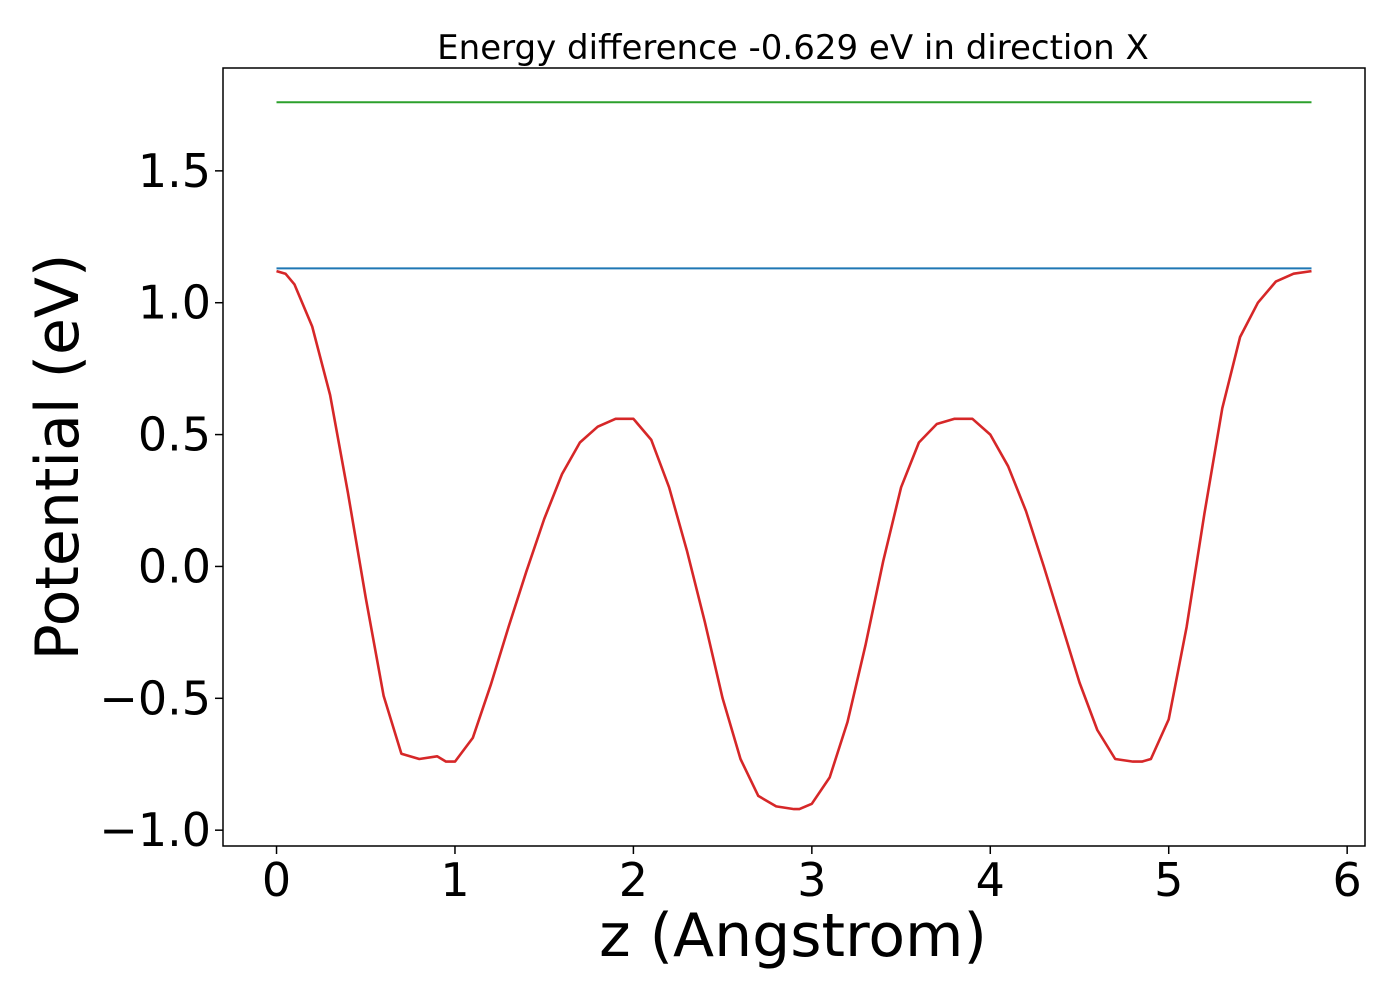  What do you see at coordinates (161, 500) in the screenshot?
I see `y-axis: −1.0 −0.5 0.0 0.5 1.0 1.5` at bounding box center [161, 500].